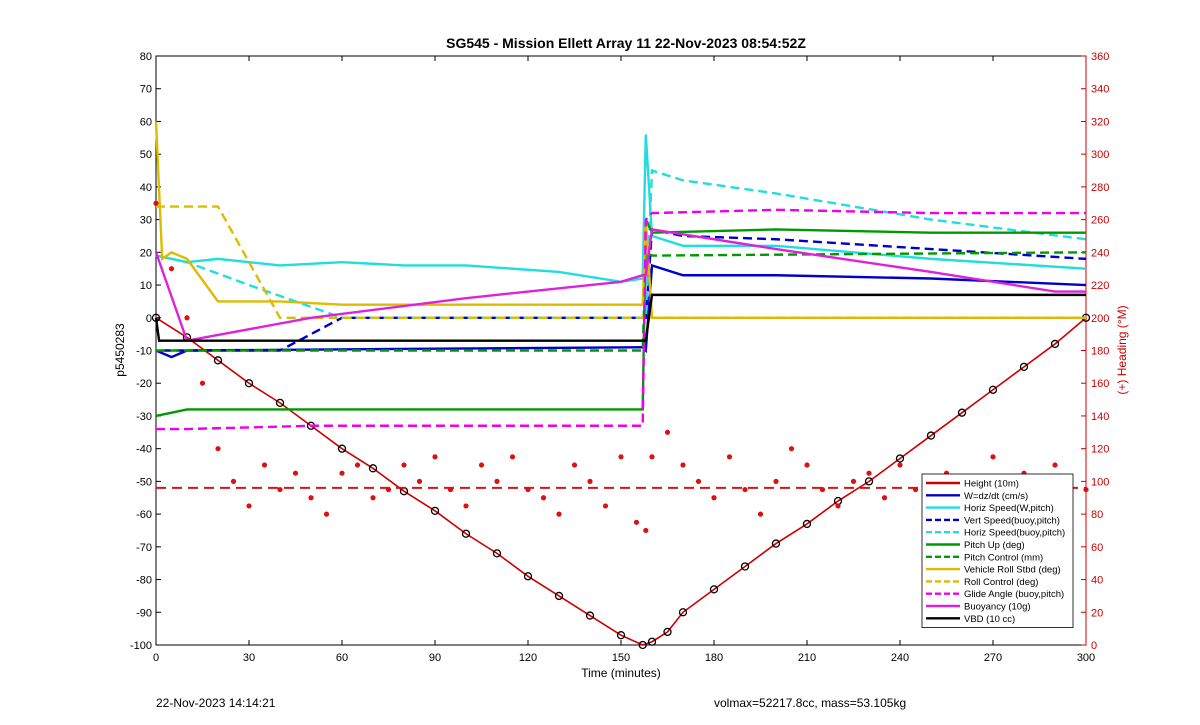 This screenshot has width=1200, height=725. What do you see at coordinates (1012, 520) in the screenshot?
I see `legend-label: Vert Speed(buoy,pitch)` at bounding box center [1012, 520].